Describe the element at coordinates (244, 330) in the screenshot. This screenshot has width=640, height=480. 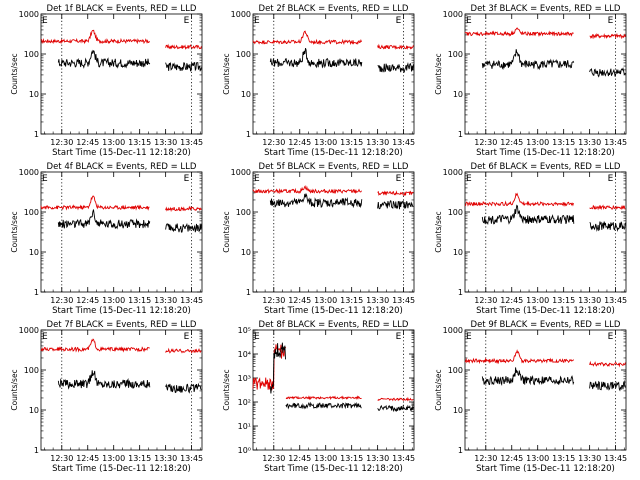
I see `y-tick-label: 10⁵` at that location.